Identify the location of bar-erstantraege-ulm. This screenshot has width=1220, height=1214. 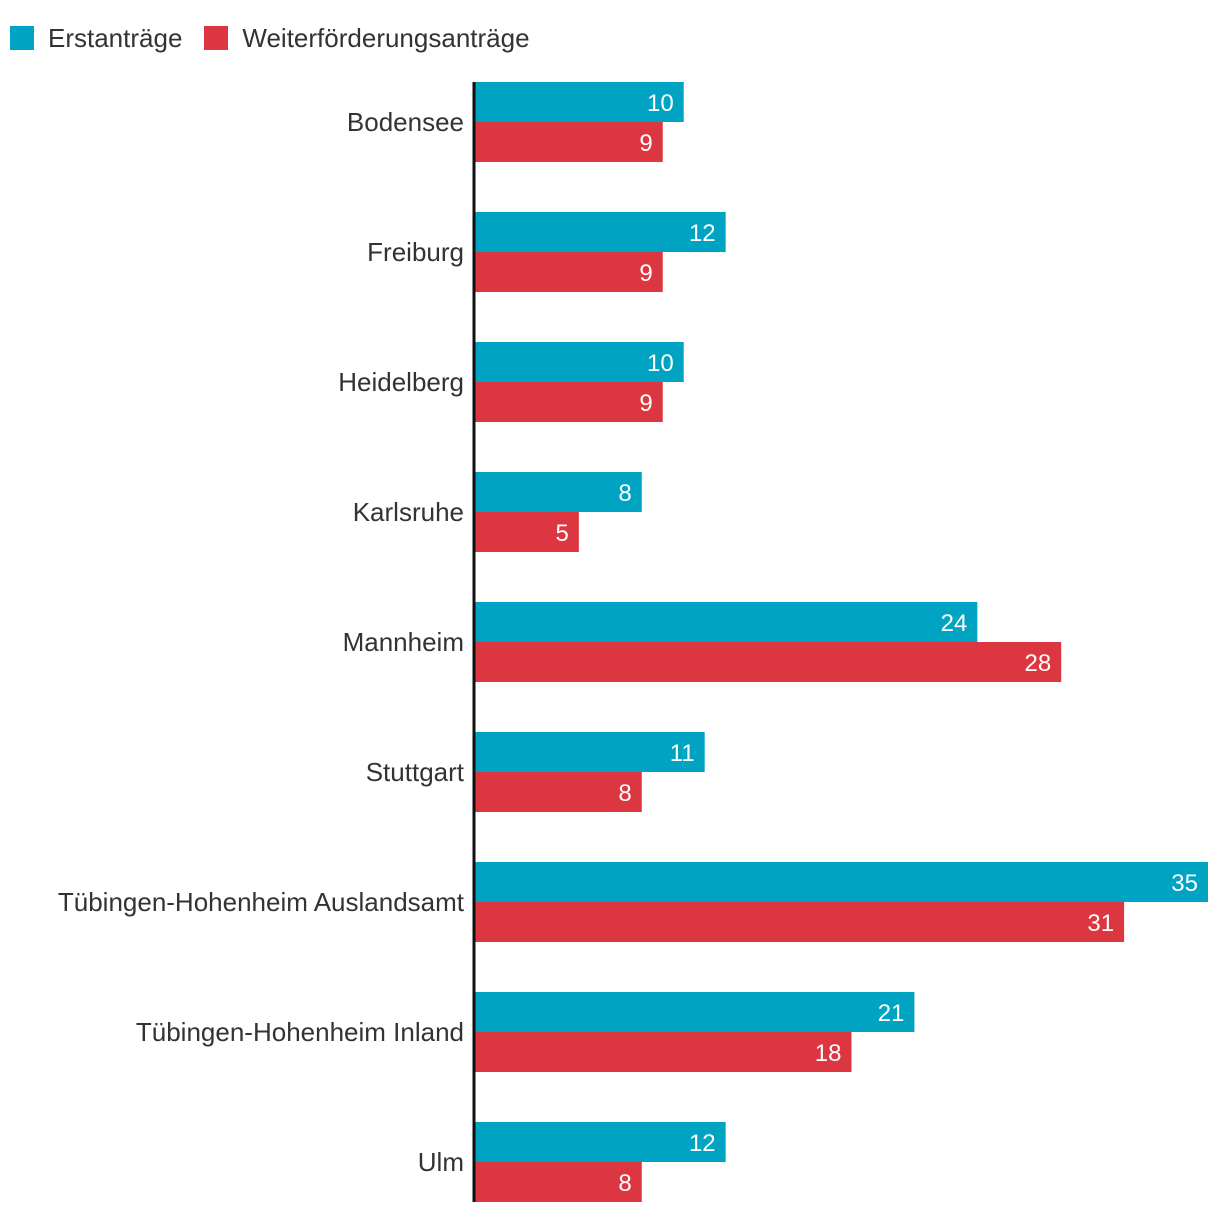
(600, 1142).